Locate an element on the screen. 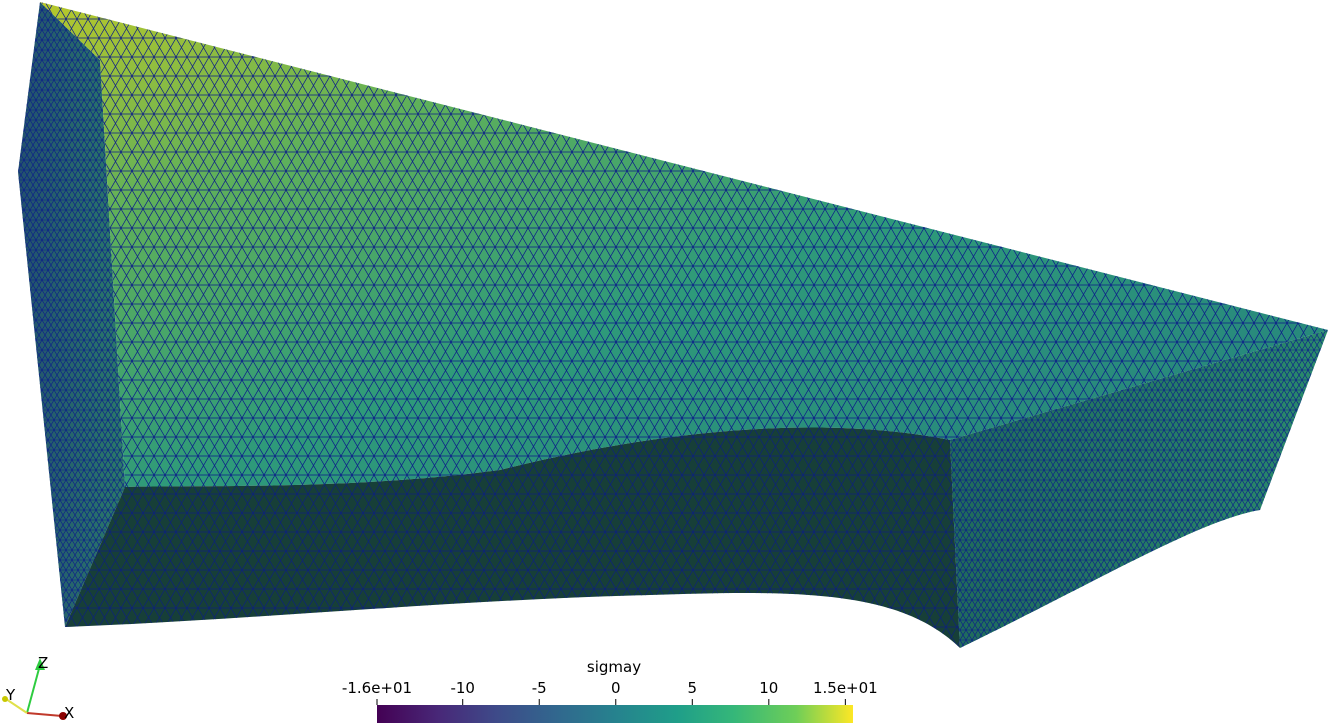 Image resolution: width=1328 pixels, height=724 pixels. orientation-axes: Z Y X is located at coordinates (38, 688).